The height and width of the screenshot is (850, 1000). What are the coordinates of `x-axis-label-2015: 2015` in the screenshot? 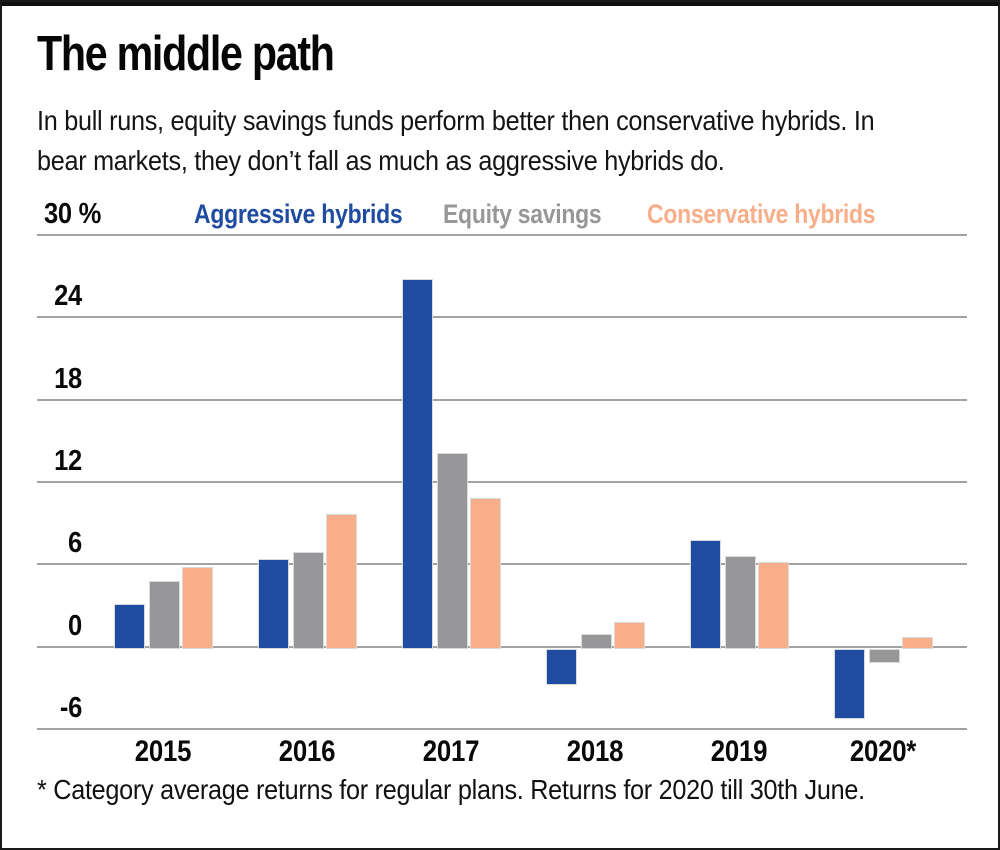 It's located at (163, 751).